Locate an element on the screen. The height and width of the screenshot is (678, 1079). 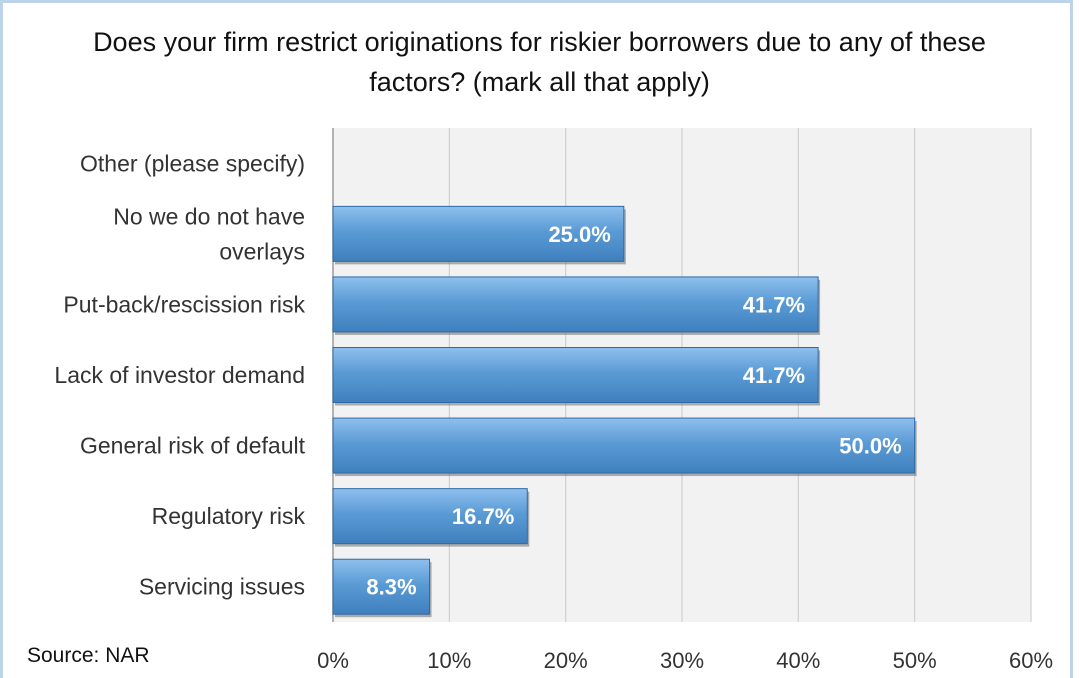
category-label: Regulatory risk is located at coordinates (229, 516).